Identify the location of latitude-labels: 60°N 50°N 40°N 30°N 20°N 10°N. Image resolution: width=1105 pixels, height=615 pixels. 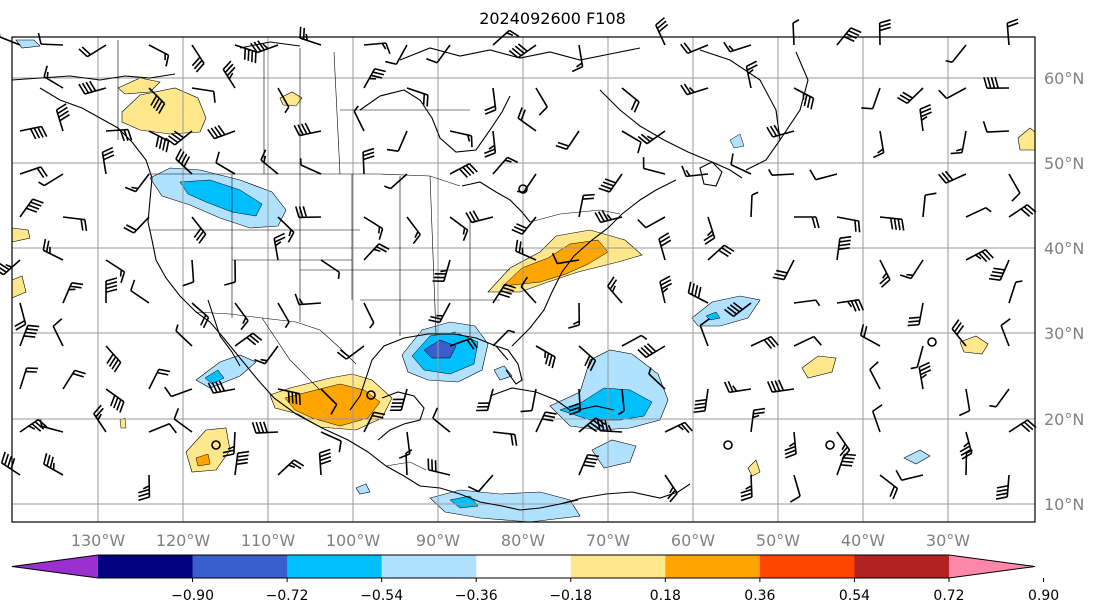
(1064, 291).